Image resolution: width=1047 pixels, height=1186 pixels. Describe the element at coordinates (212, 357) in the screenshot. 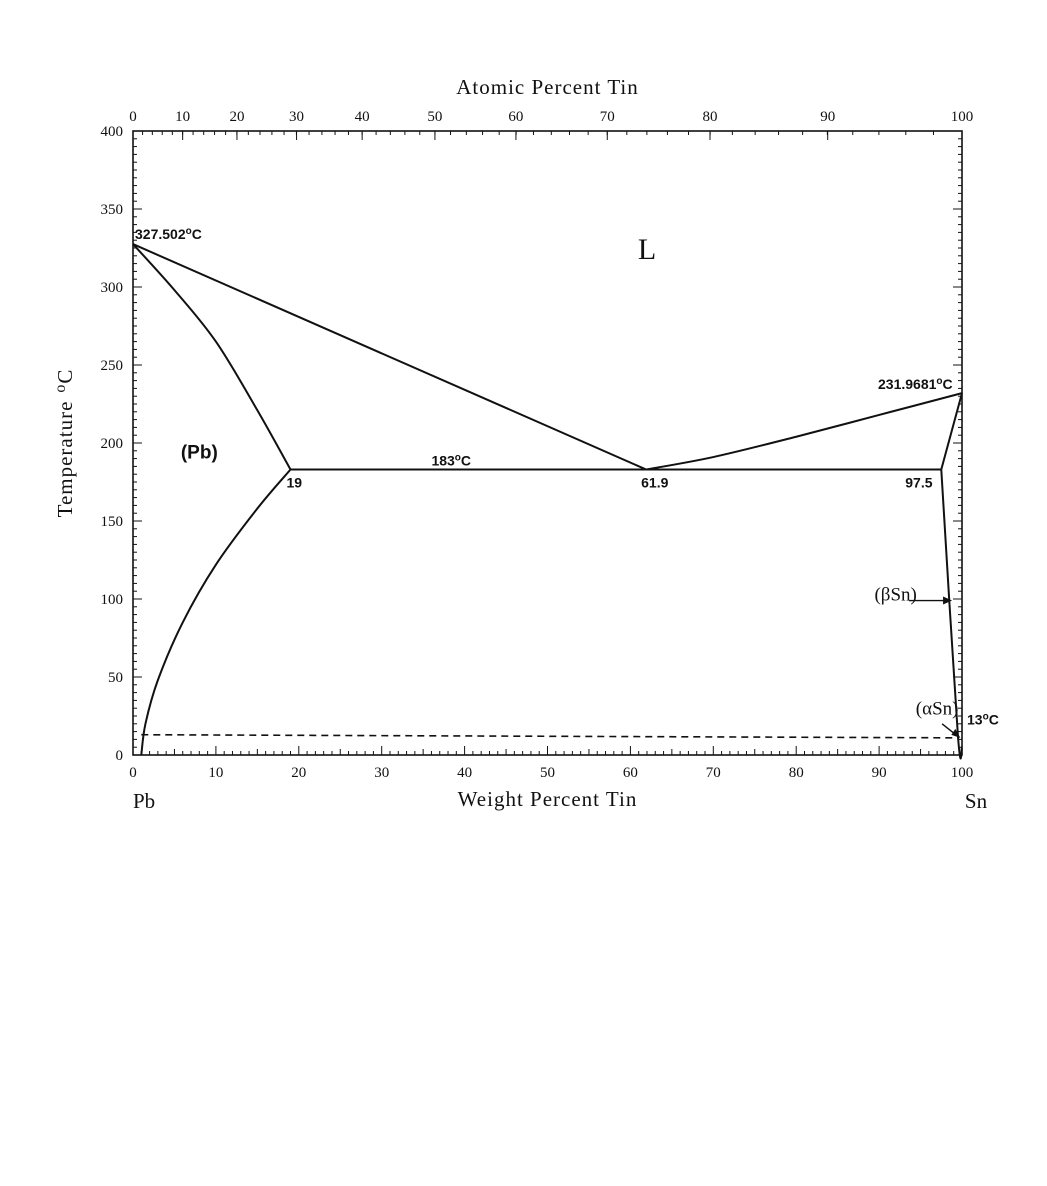

I see `curve-solidus-pb` at that location.